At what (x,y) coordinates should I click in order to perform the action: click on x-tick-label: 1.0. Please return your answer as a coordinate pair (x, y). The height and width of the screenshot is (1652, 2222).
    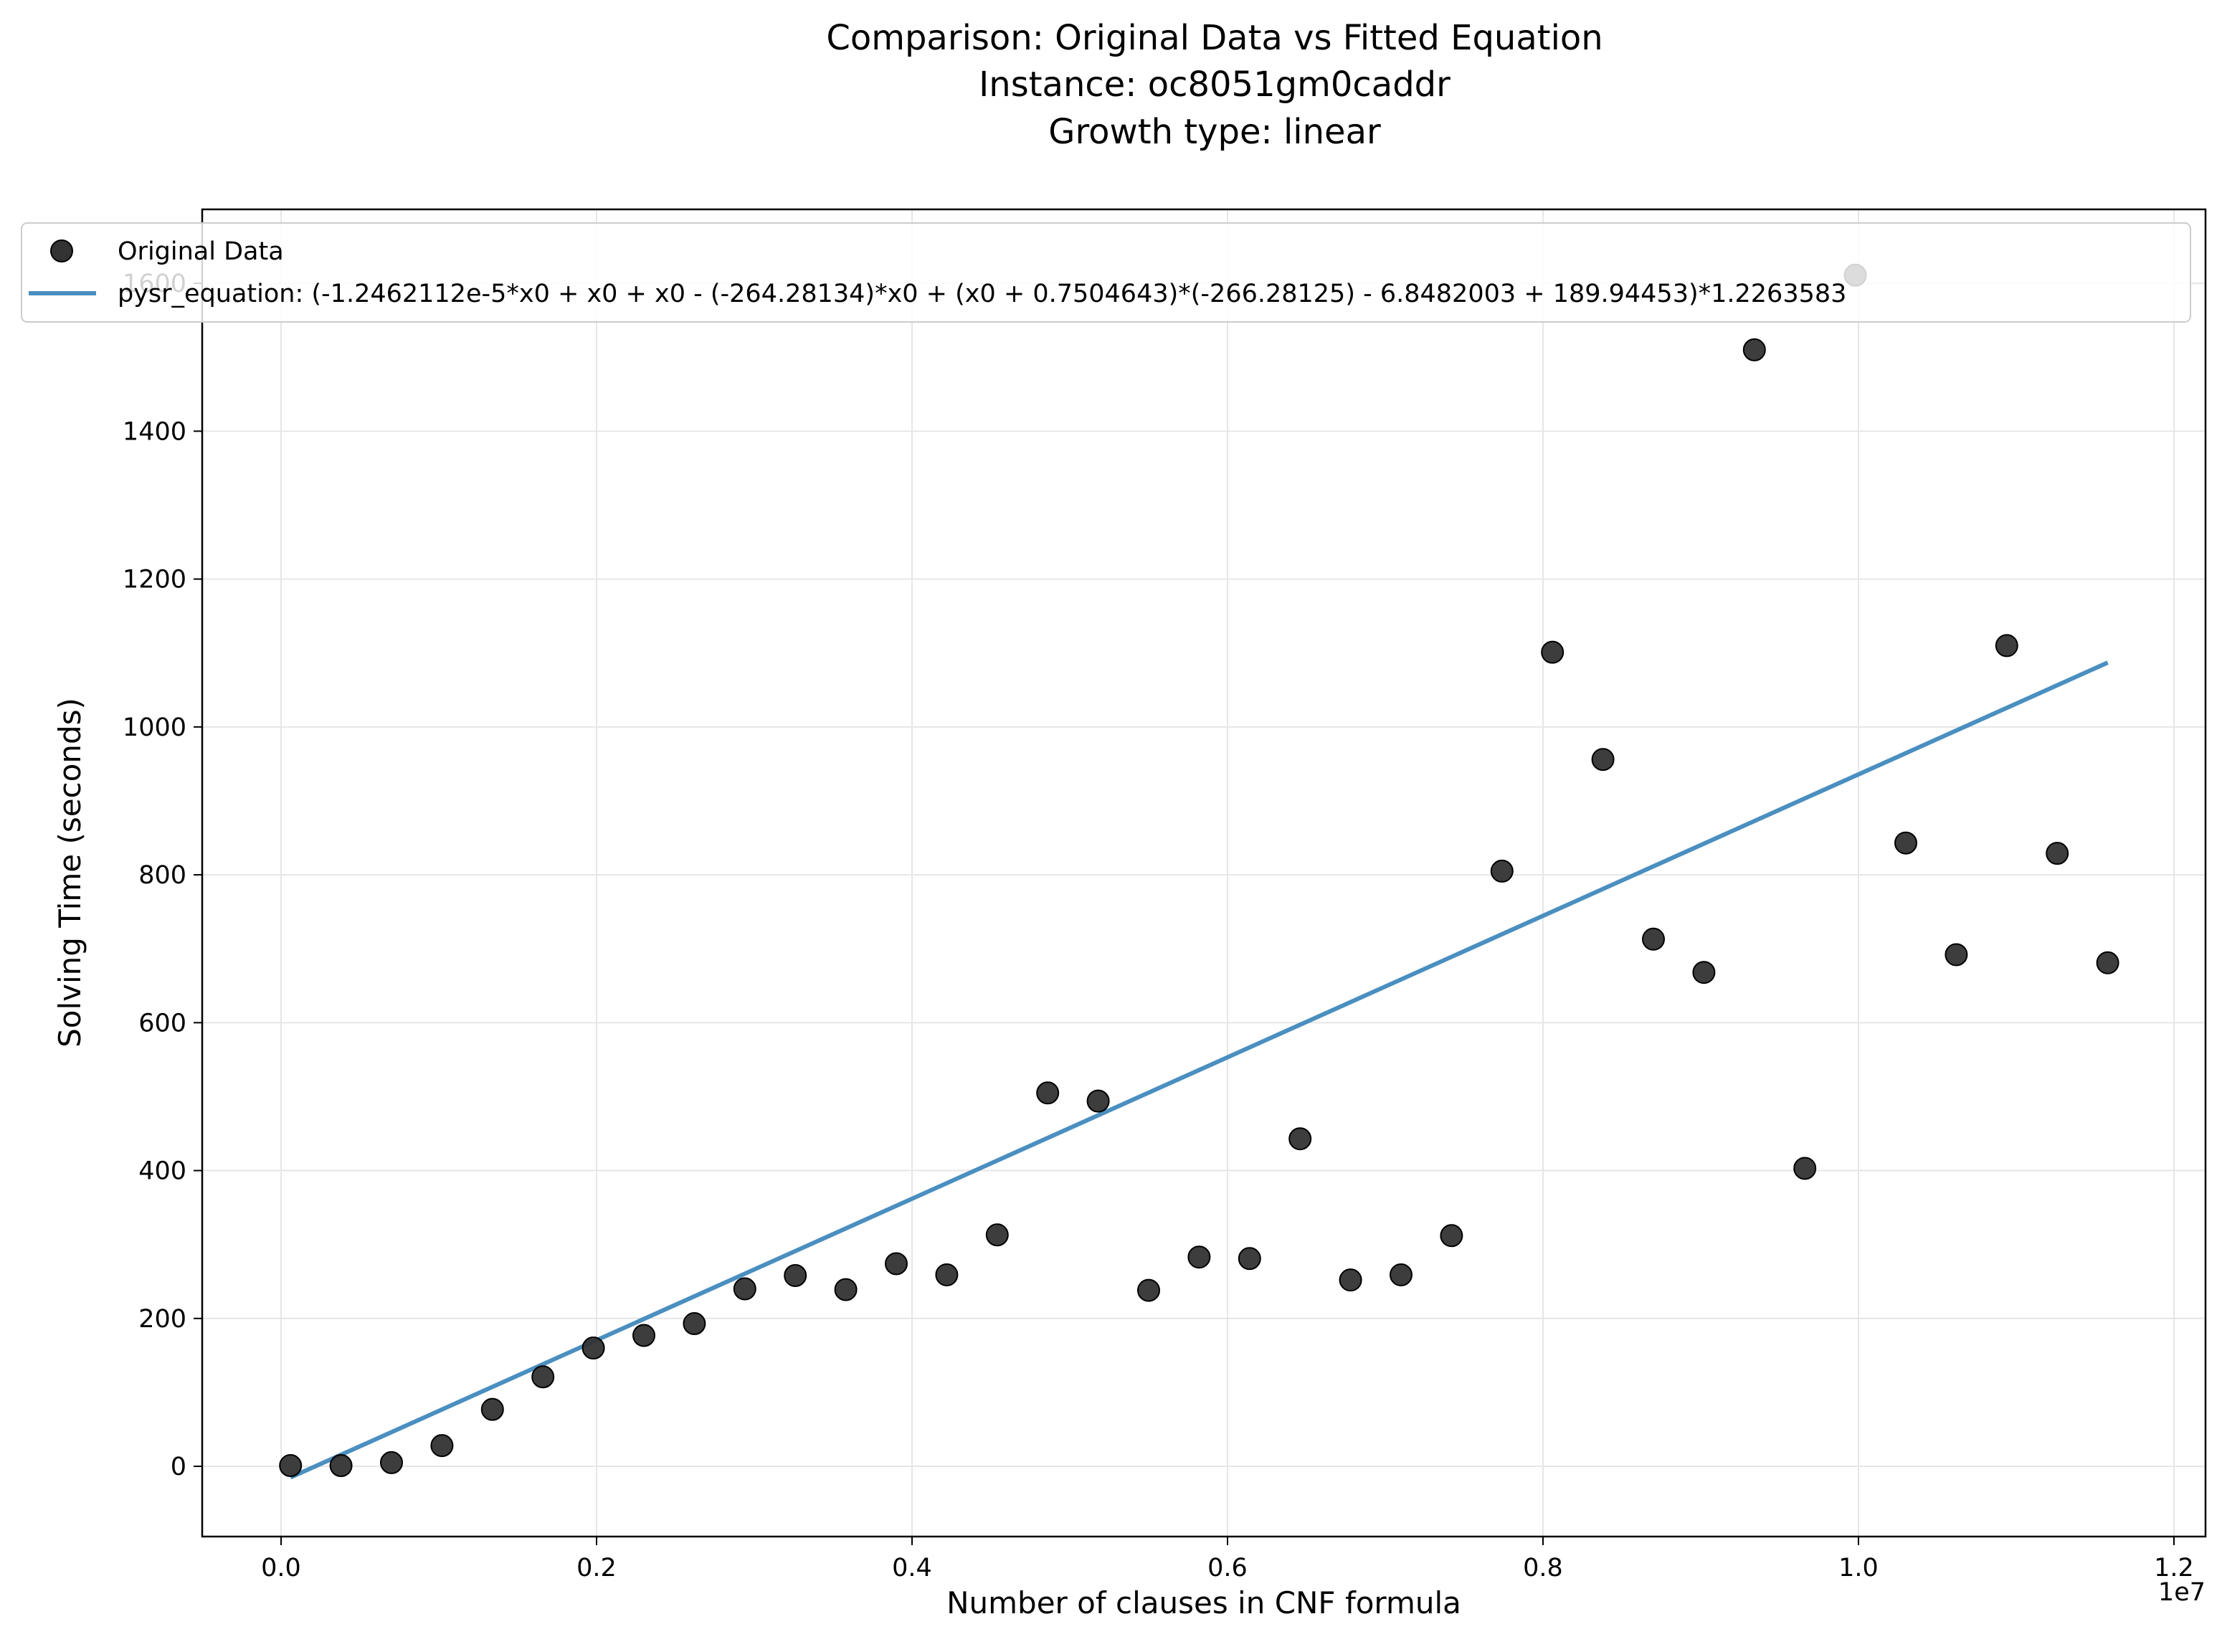
    Looking at the image, I should click on (1859, 1568).